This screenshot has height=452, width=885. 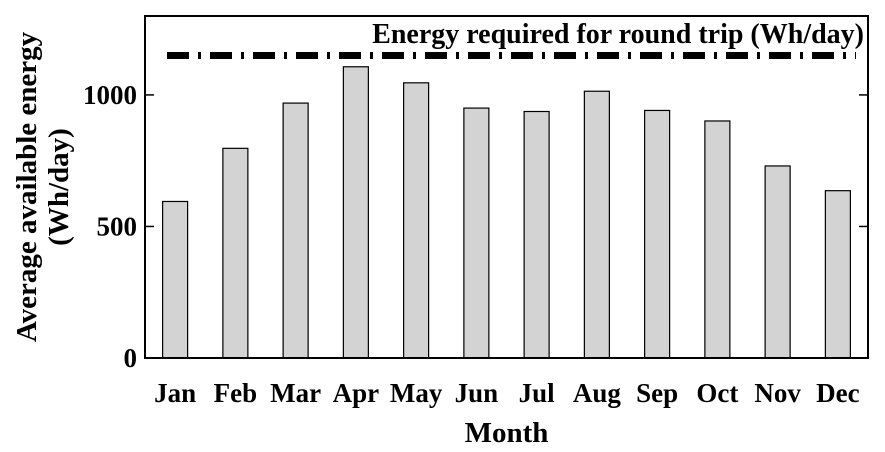 What do you see at coordinates (717, 393) in the screenshot?
I see `x-tick-label-oct: Oct` at bounding box center [717, 393].